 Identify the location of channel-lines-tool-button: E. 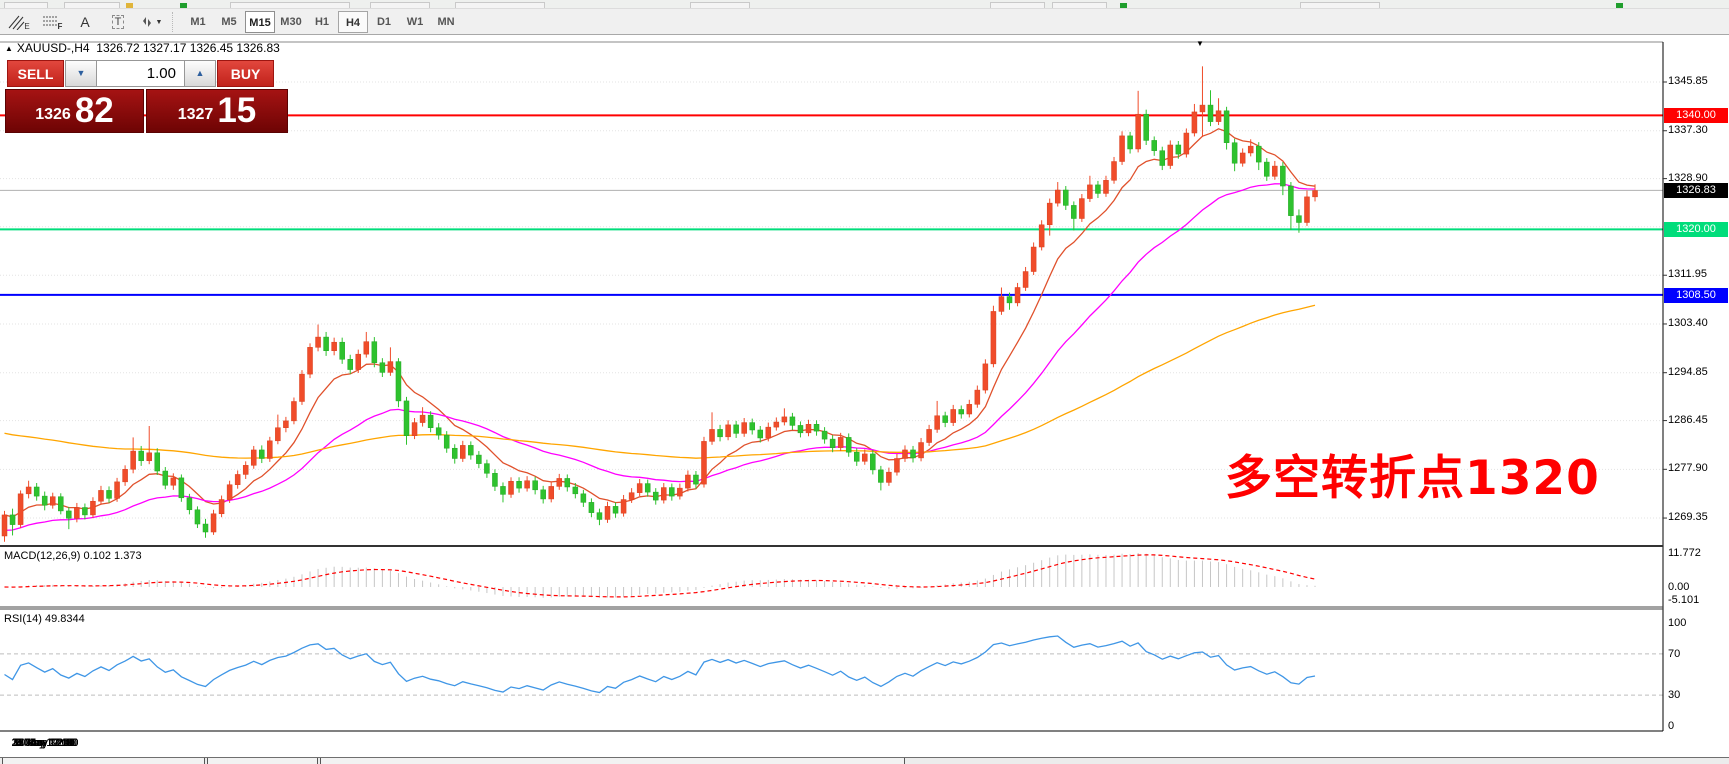
(19, 22).